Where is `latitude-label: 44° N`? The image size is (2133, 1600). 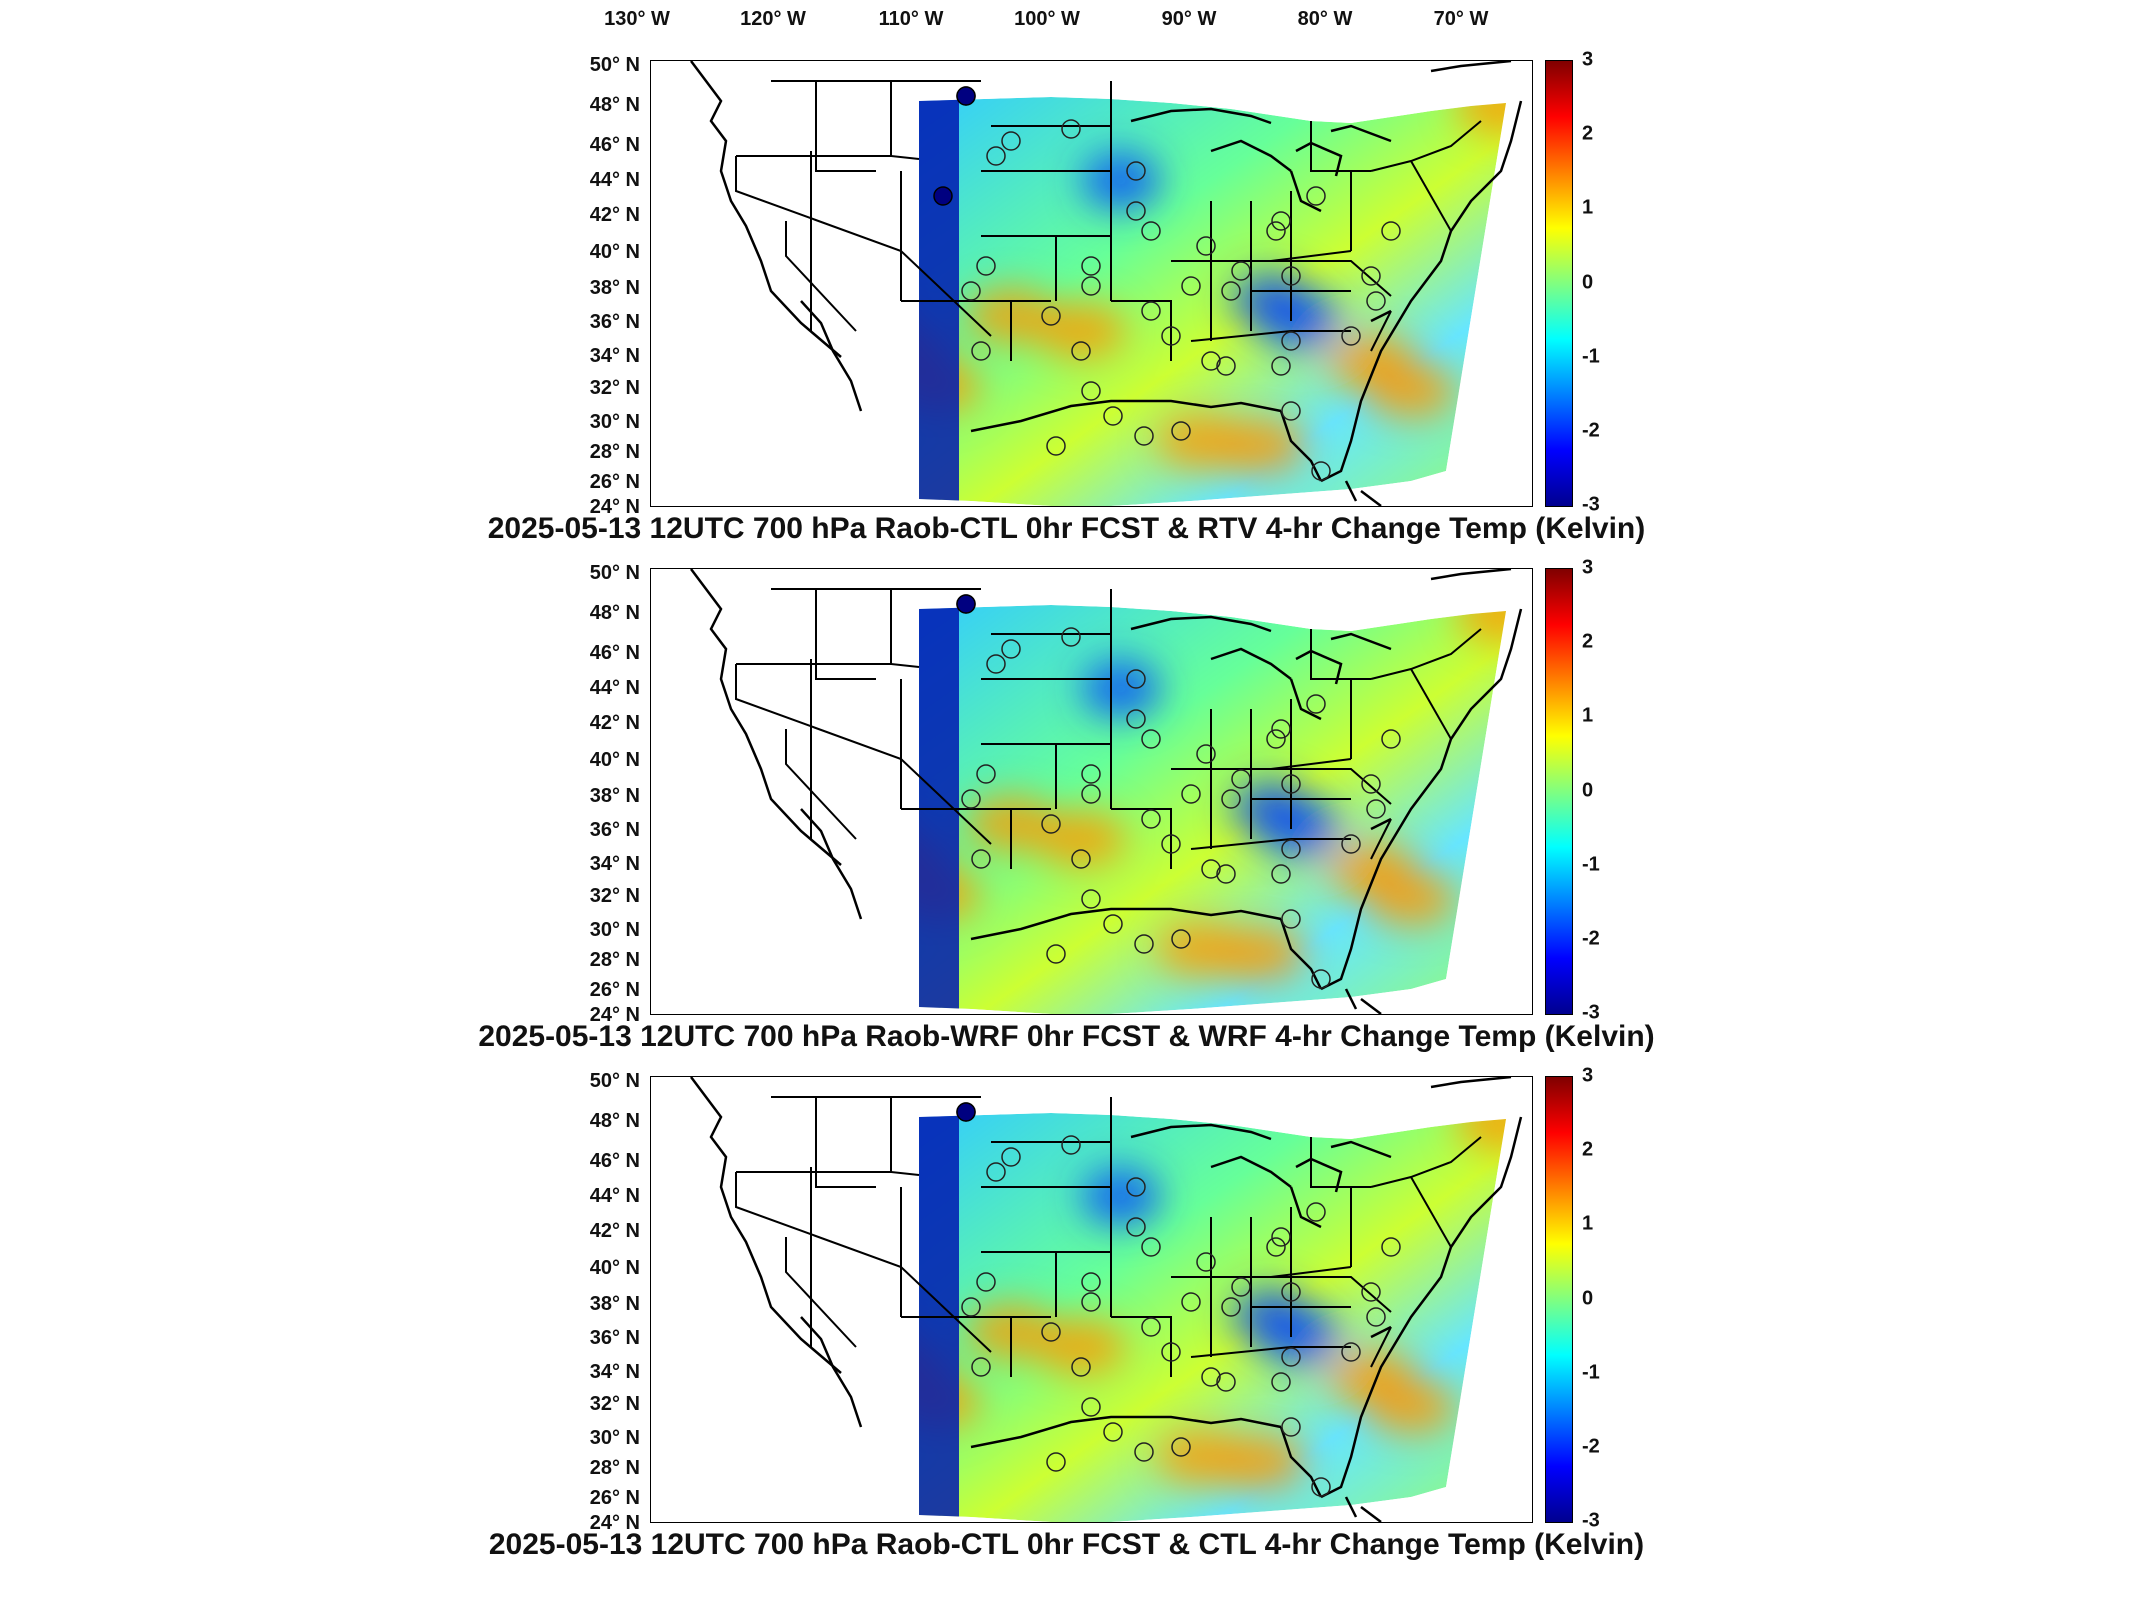 latitude-label: 44° N is located at coordinates (614, 180).